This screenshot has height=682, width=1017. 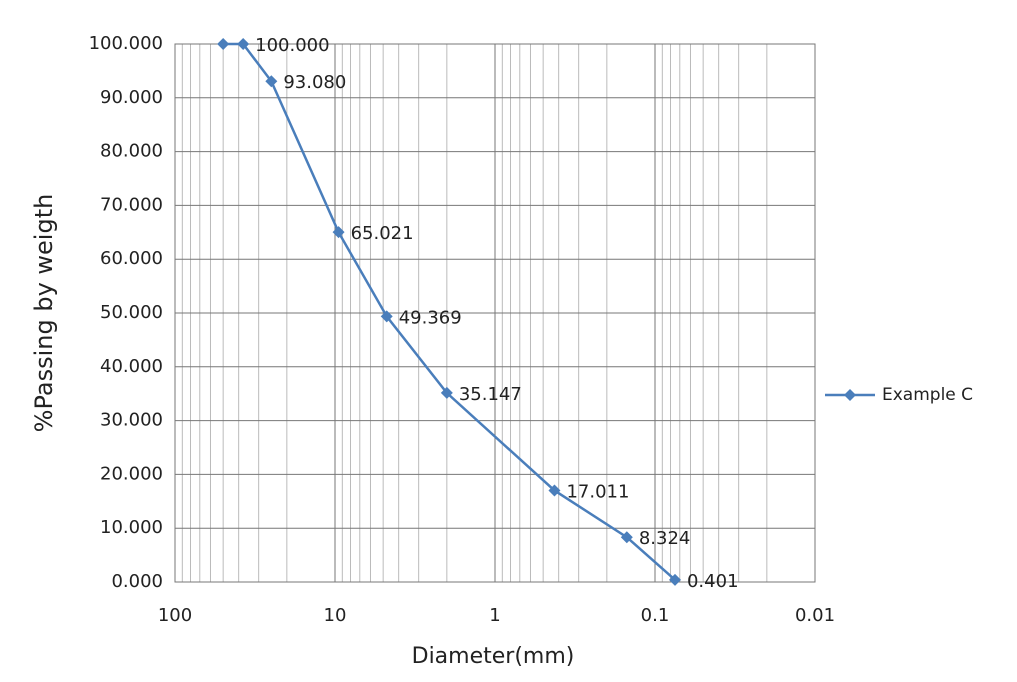 What do you see at coordinates (131, 204) in the screenshot?
I see `y-tick-label: 70.000` at bounding box center [131, 204].